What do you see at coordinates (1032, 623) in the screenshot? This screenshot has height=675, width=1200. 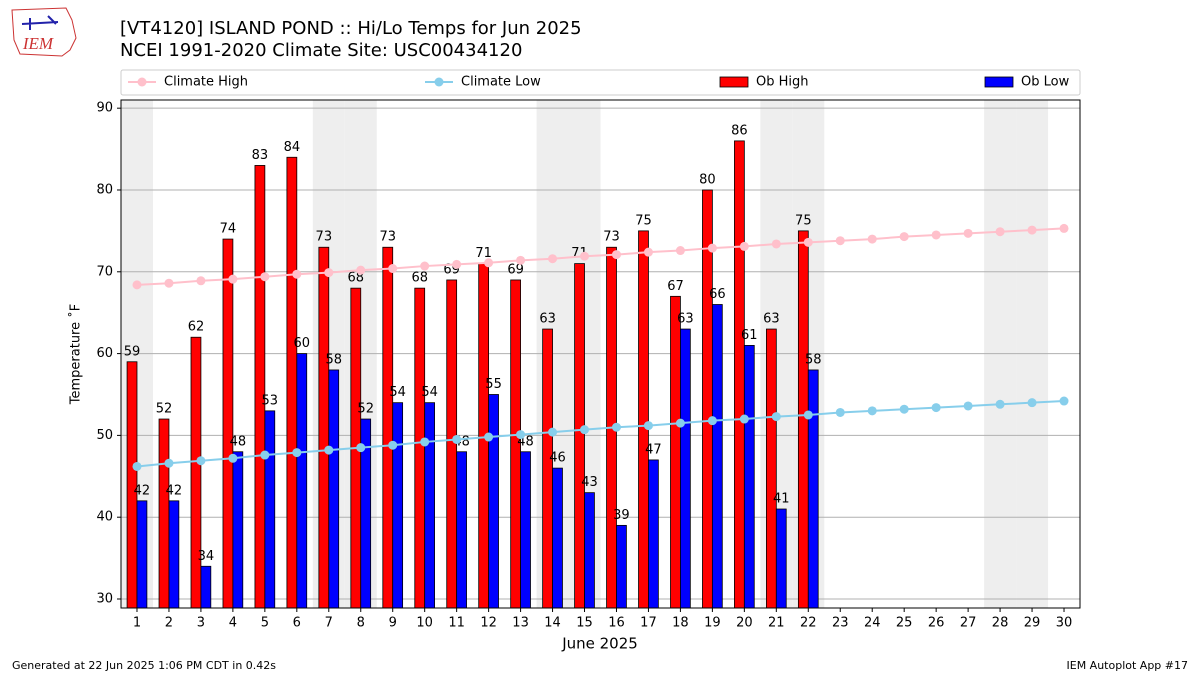 I see `x-tick-label: 29` at bounding box center [1032, 623].